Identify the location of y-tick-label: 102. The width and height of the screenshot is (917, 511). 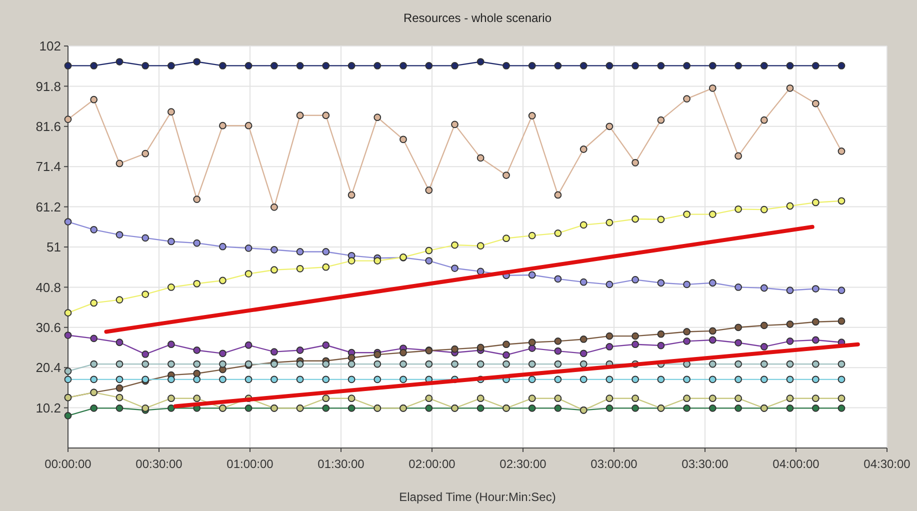
(50, 46).